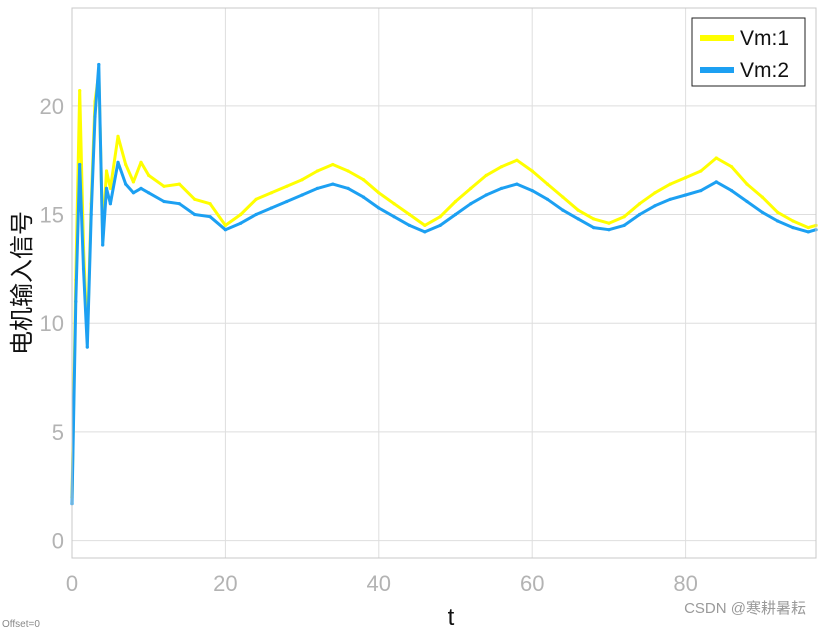  I want to click on watermark: CSDN @寒耕暑耘, so click(745, 608).